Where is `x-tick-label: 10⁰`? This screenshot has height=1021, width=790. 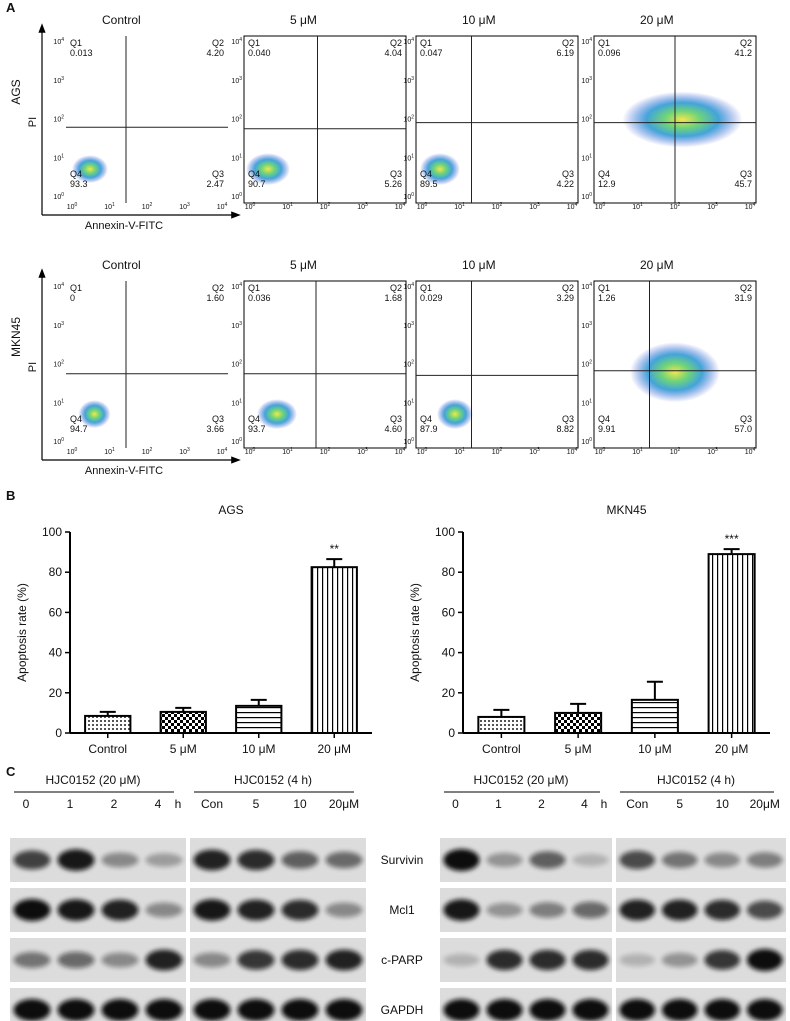
x-tick-label: 10⁰ is located at coordinates (250, 206).